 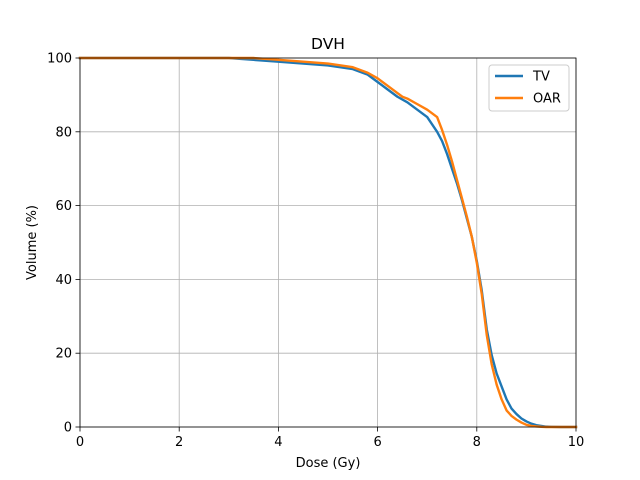 I want to click on legend: TV OAR, so click(x=529, y=88).